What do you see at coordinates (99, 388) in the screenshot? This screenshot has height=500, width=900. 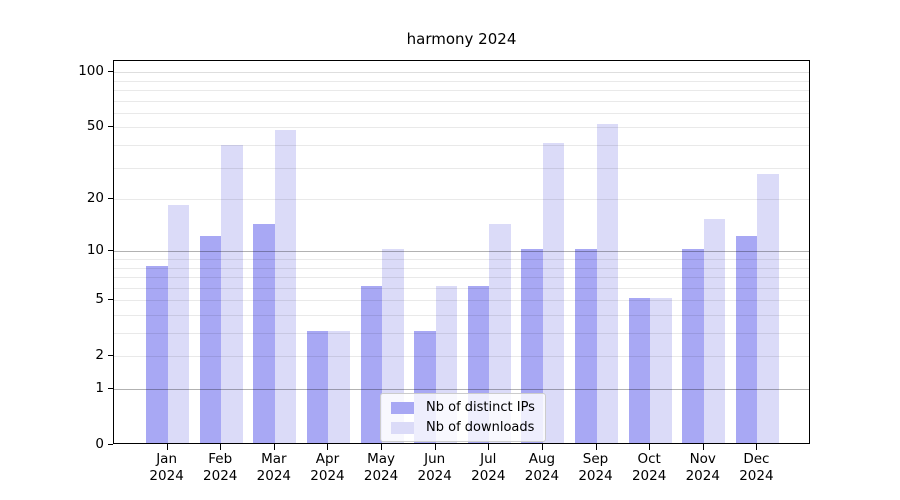 I see `y-tick-label-1: 1` at bounding box center [99, 388].